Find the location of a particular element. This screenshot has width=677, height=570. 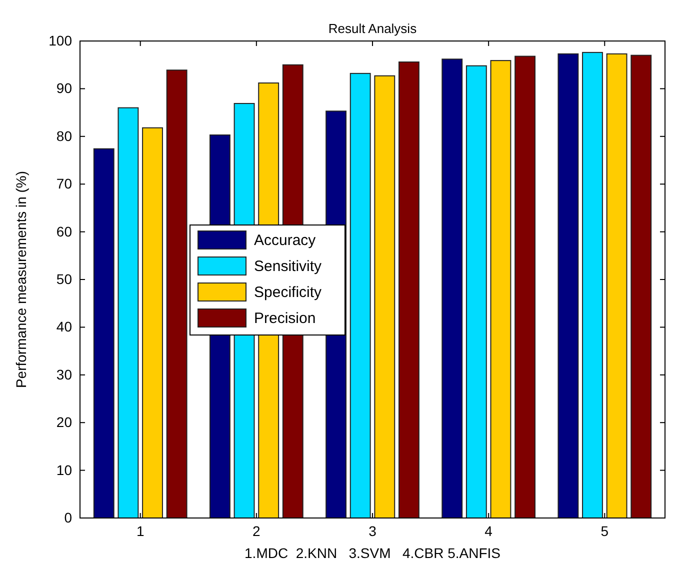

y-tick-label: 0 is located at coordinates (68, 517).